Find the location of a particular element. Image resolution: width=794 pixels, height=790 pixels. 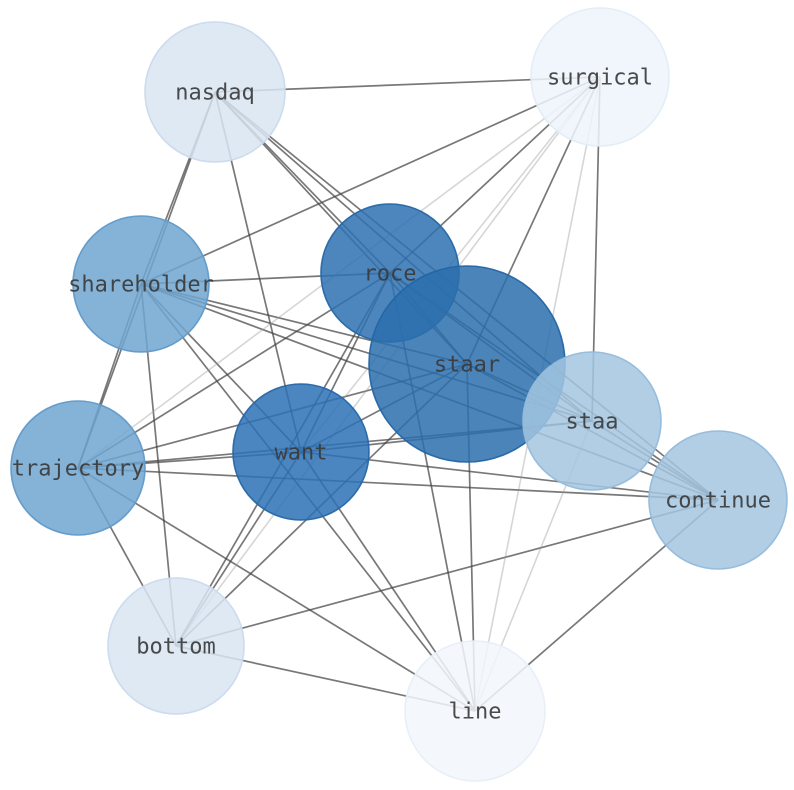

node-surgical is located at coordinates (600, 77).